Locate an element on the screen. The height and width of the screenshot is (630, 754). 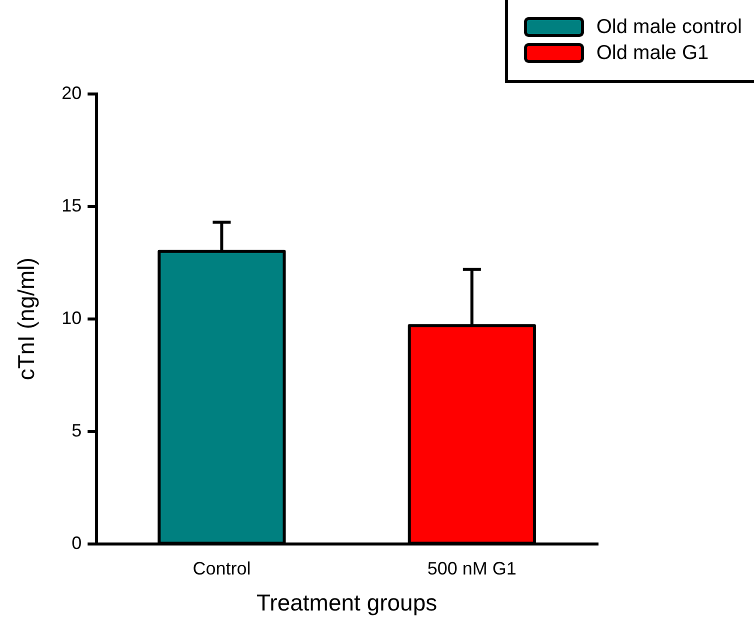
y-tick-label: 0 is located at coordinates (77, 542).